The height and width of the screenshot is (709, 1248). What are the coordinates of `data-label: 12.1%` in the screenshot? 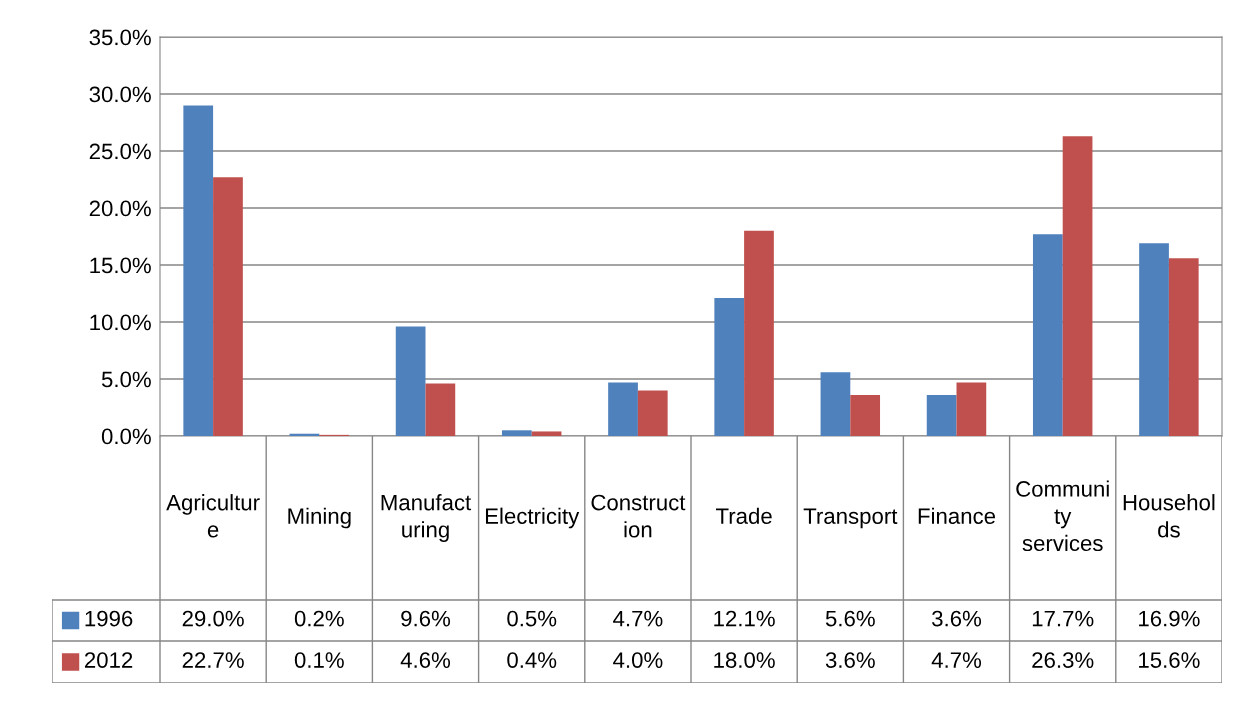 It's located at (744, 618).